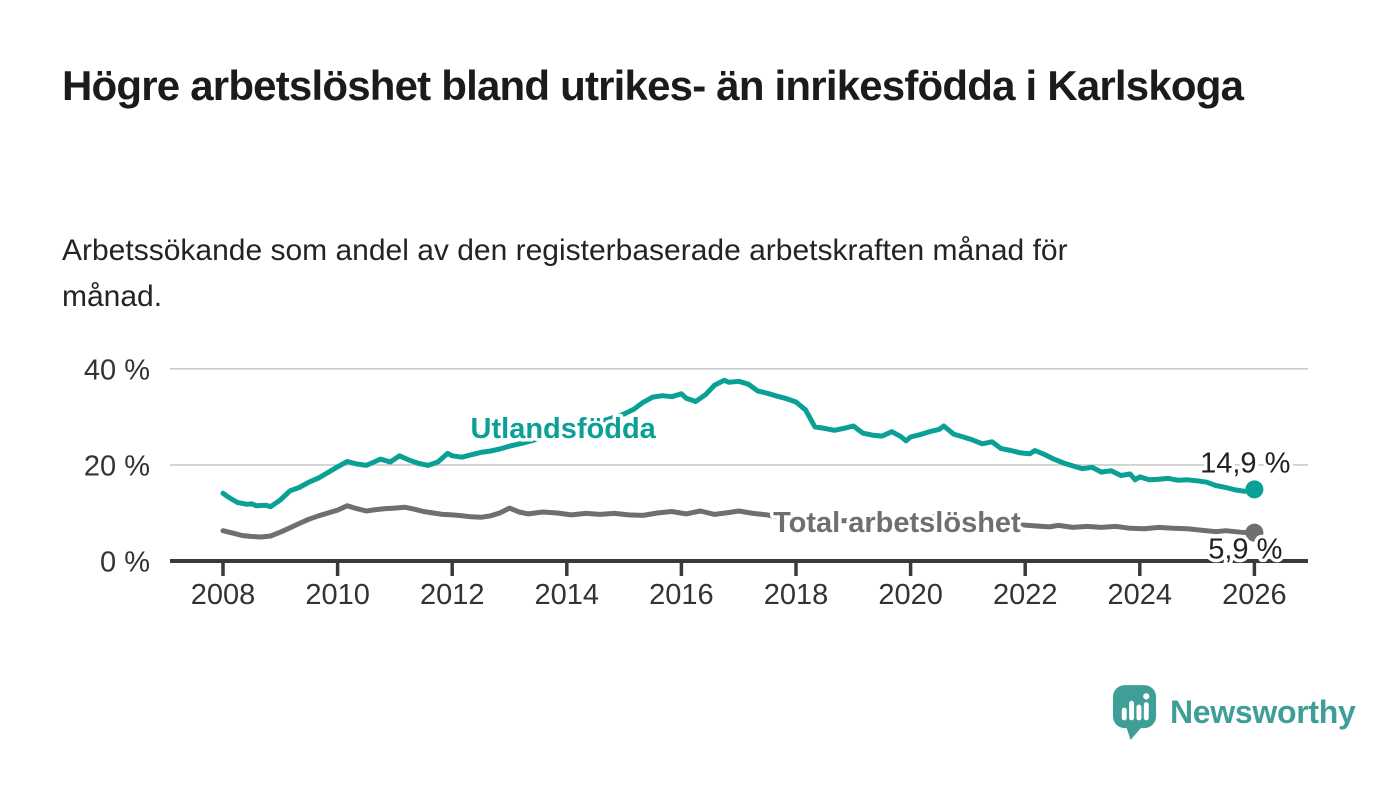  What do you see at coordinates (897, 523) in the screenshot?
I see `series-label-total-arbetsl-shet: Total arbetslöshet` at bounding box center [897, 523].